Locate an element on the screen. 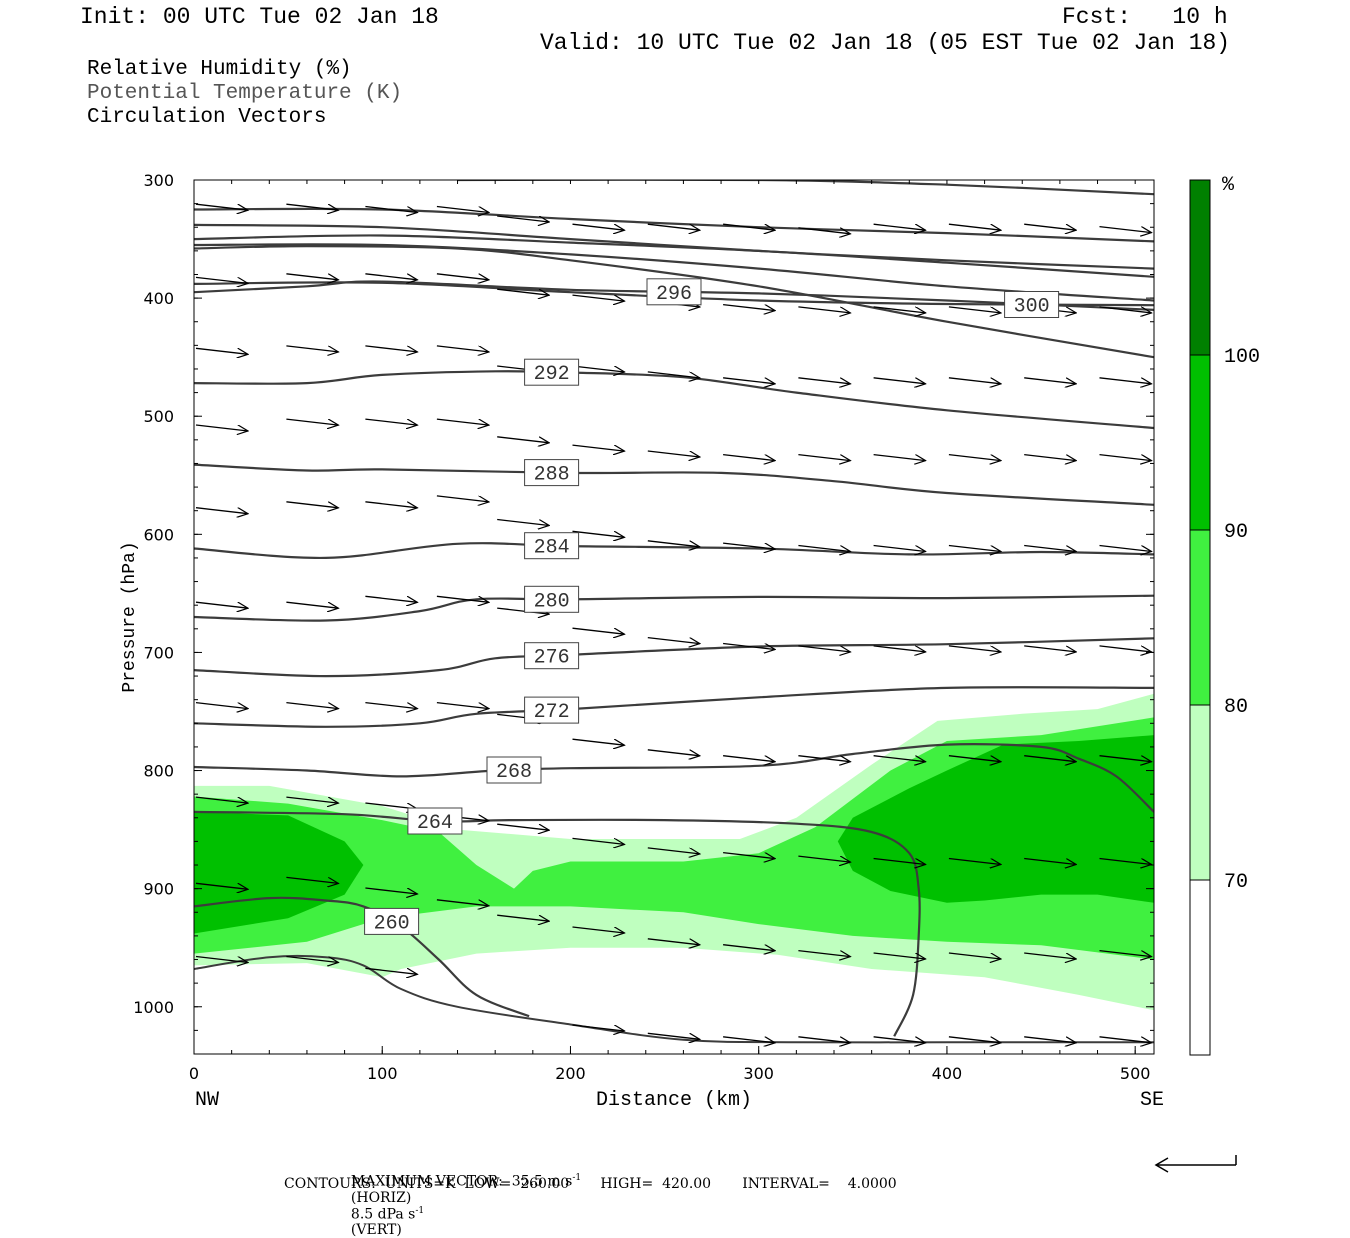 The image size is (1350, 1238). y-tick-label: 500 is located at coordinates (158, 416).